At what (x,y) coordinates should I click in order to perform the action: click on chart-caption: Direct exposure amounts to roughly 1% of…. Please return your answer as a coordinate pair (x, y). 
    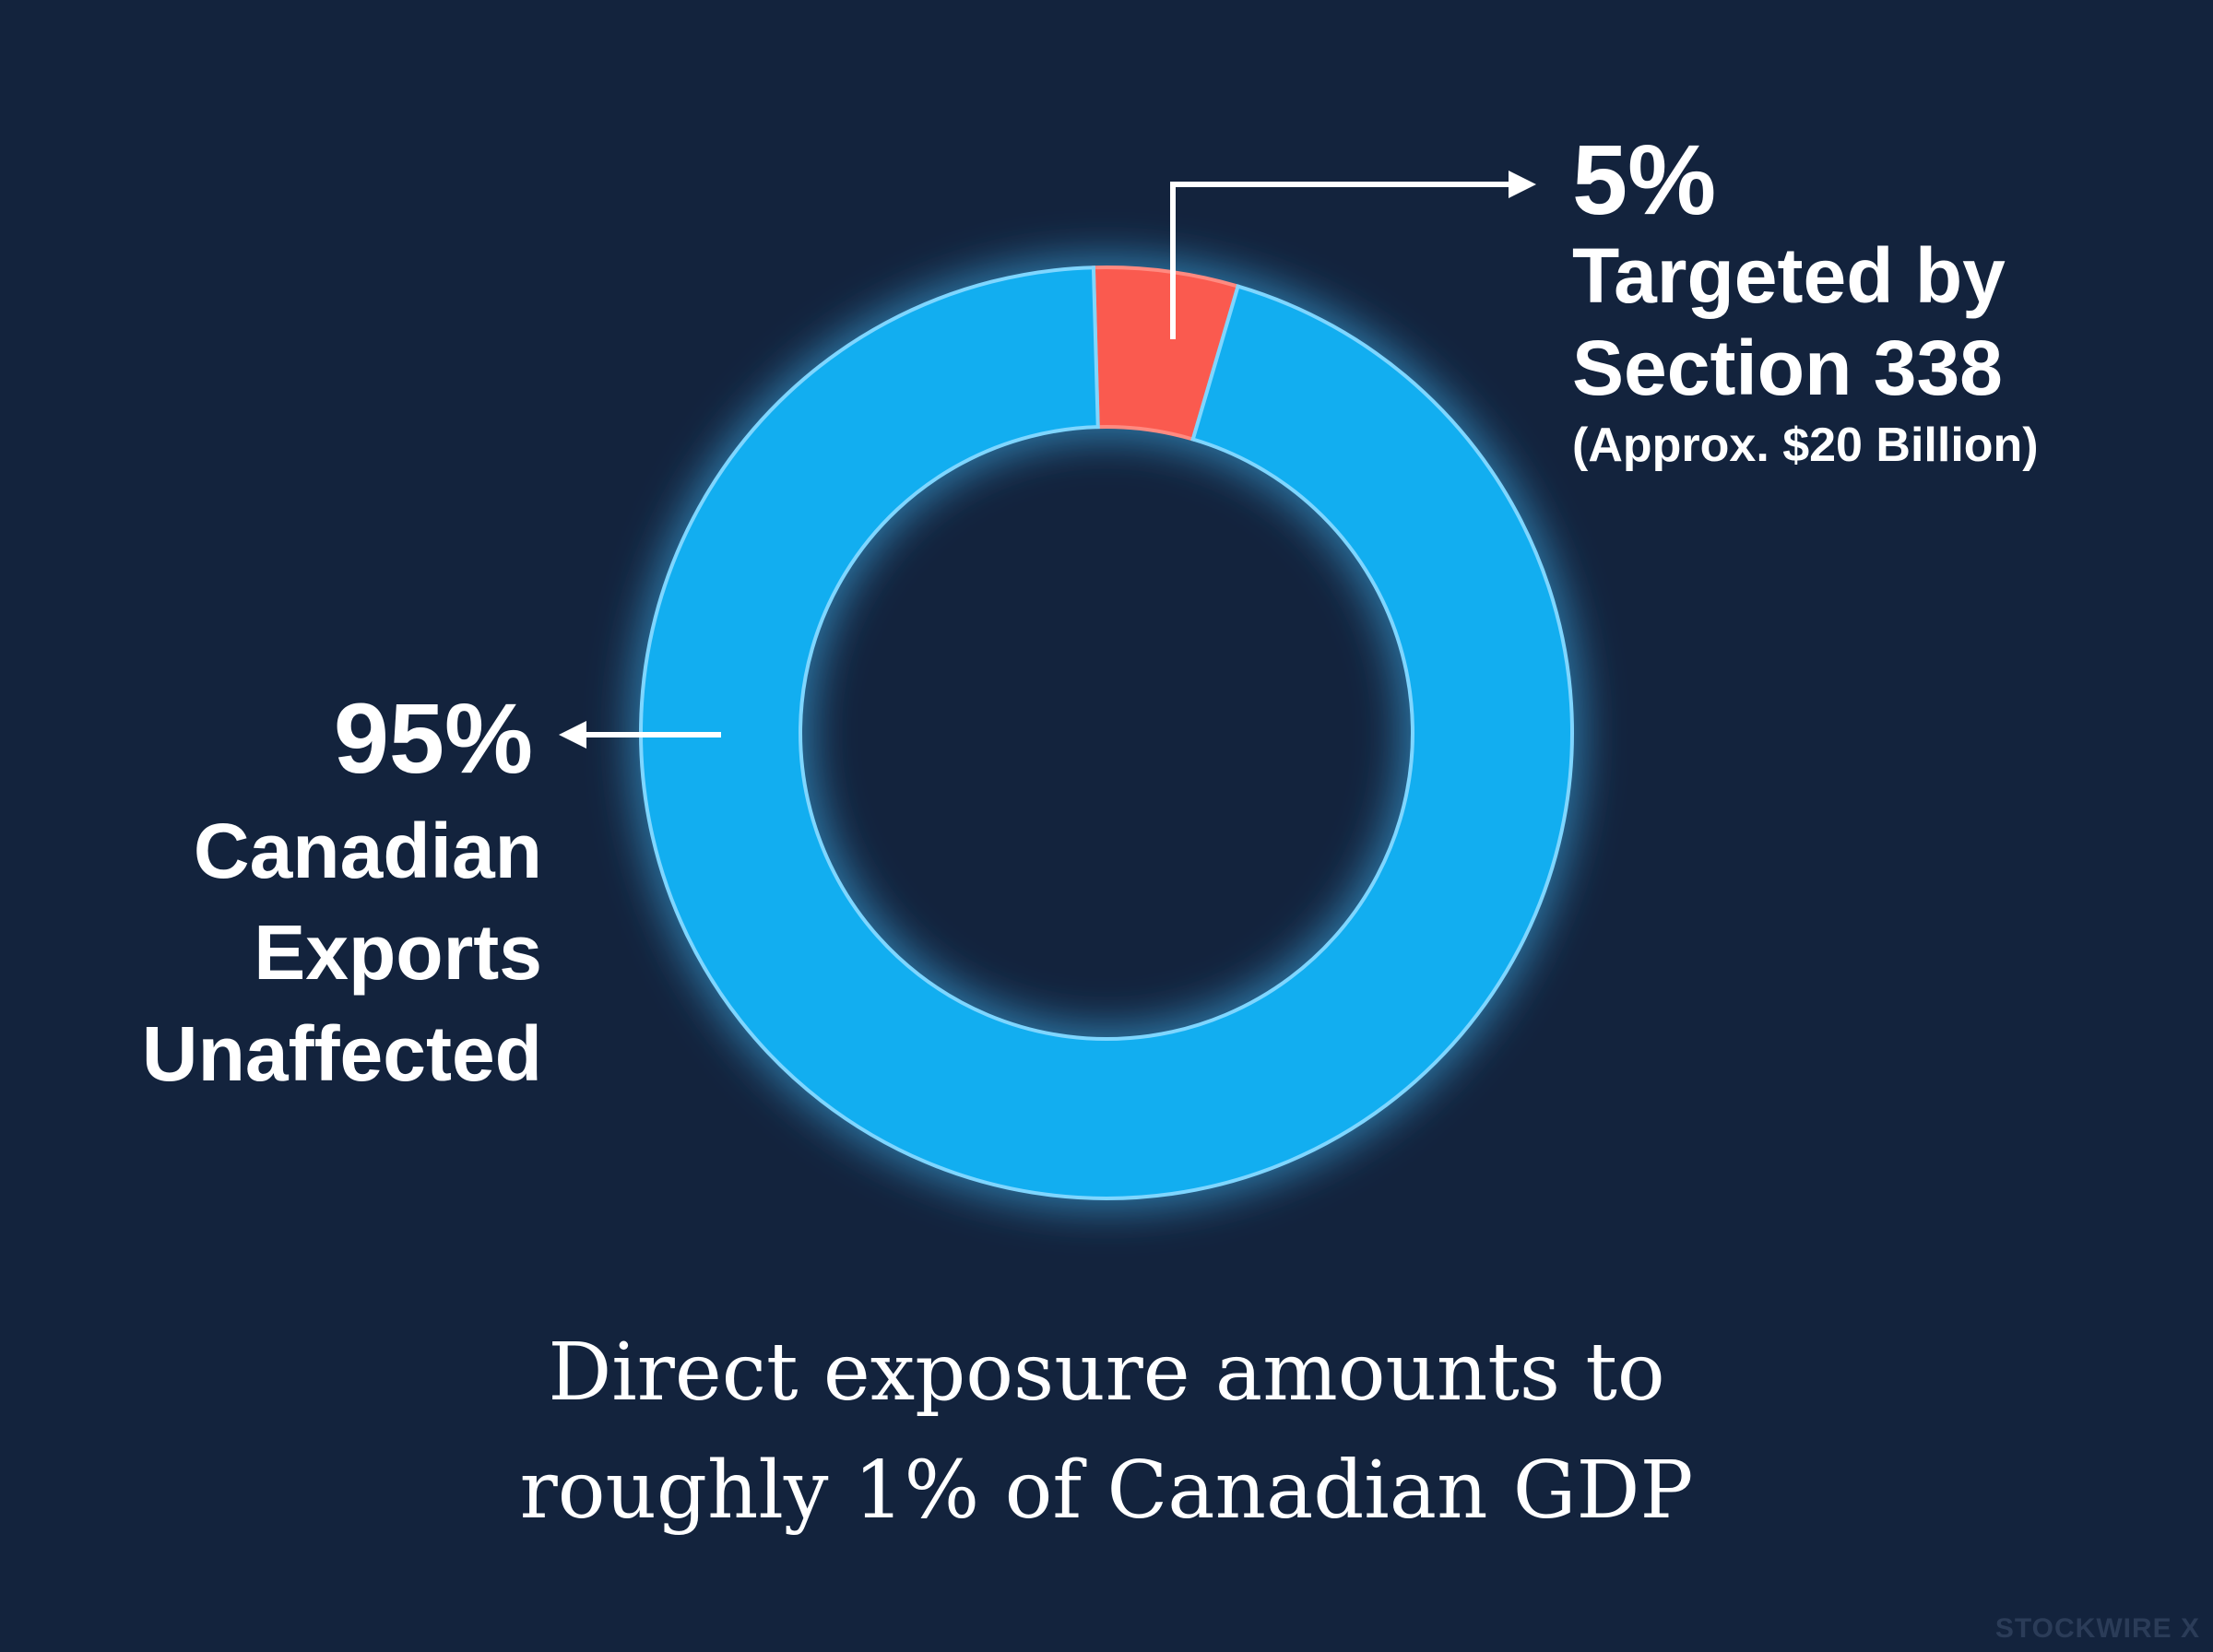
    Looking at the image, I should click on (1106, 1432).